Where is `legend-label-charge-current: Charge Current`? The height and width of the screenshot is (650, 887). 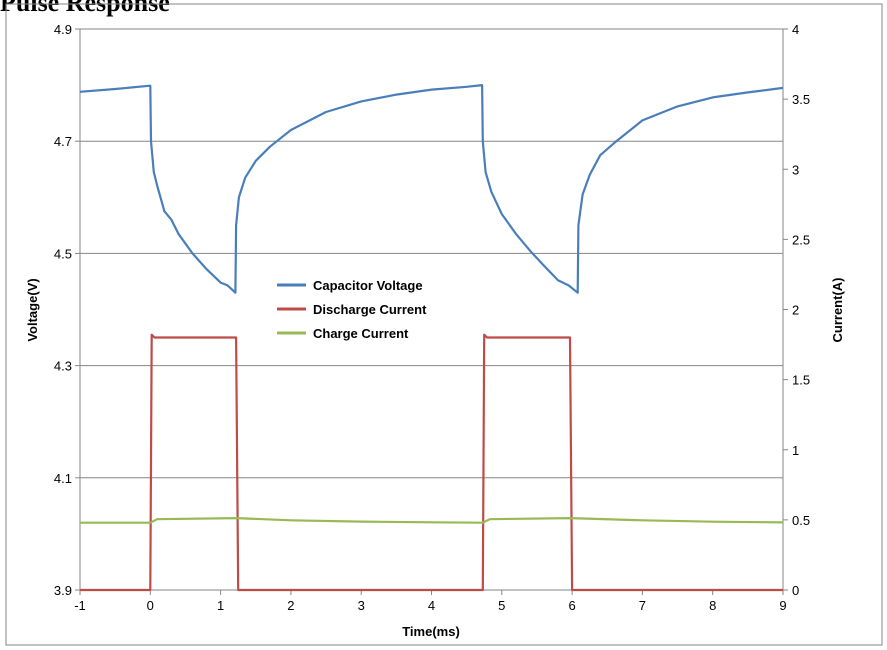
legend-label-charge-current: Charge Current is located at coordinates (361, 333).